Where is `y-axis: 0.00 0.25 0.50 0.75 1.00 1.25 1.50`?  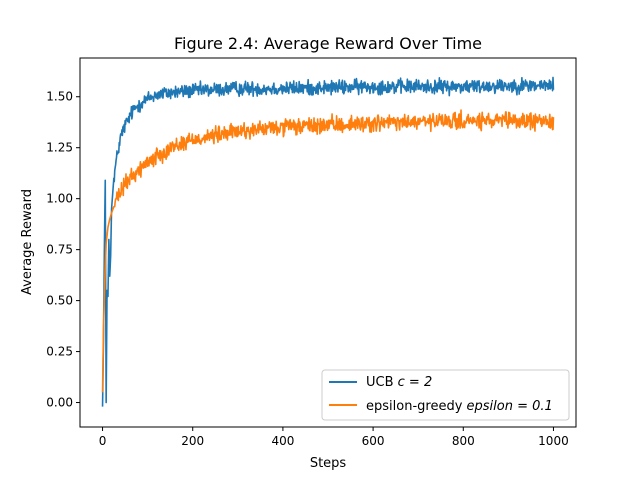
y-axis: 0.00 0.25 0.50 0.75 1.00 1.25 1.50 is located at coordinates (63, 250).